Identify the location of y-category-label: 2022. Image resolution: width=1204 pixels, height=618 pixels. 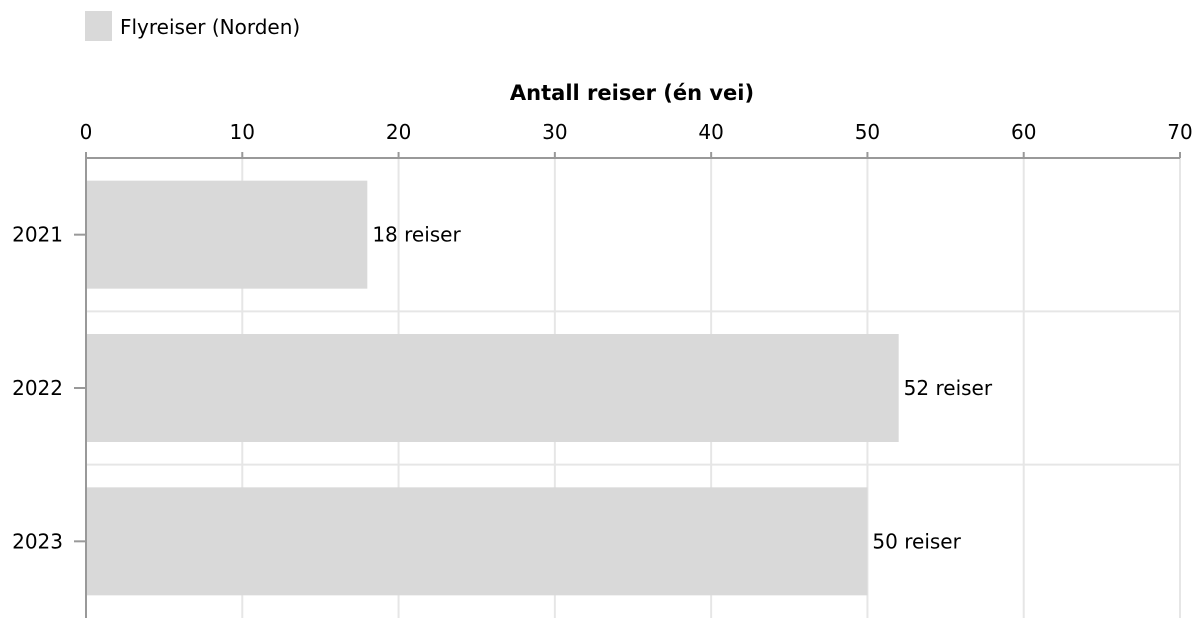
(37, 388).